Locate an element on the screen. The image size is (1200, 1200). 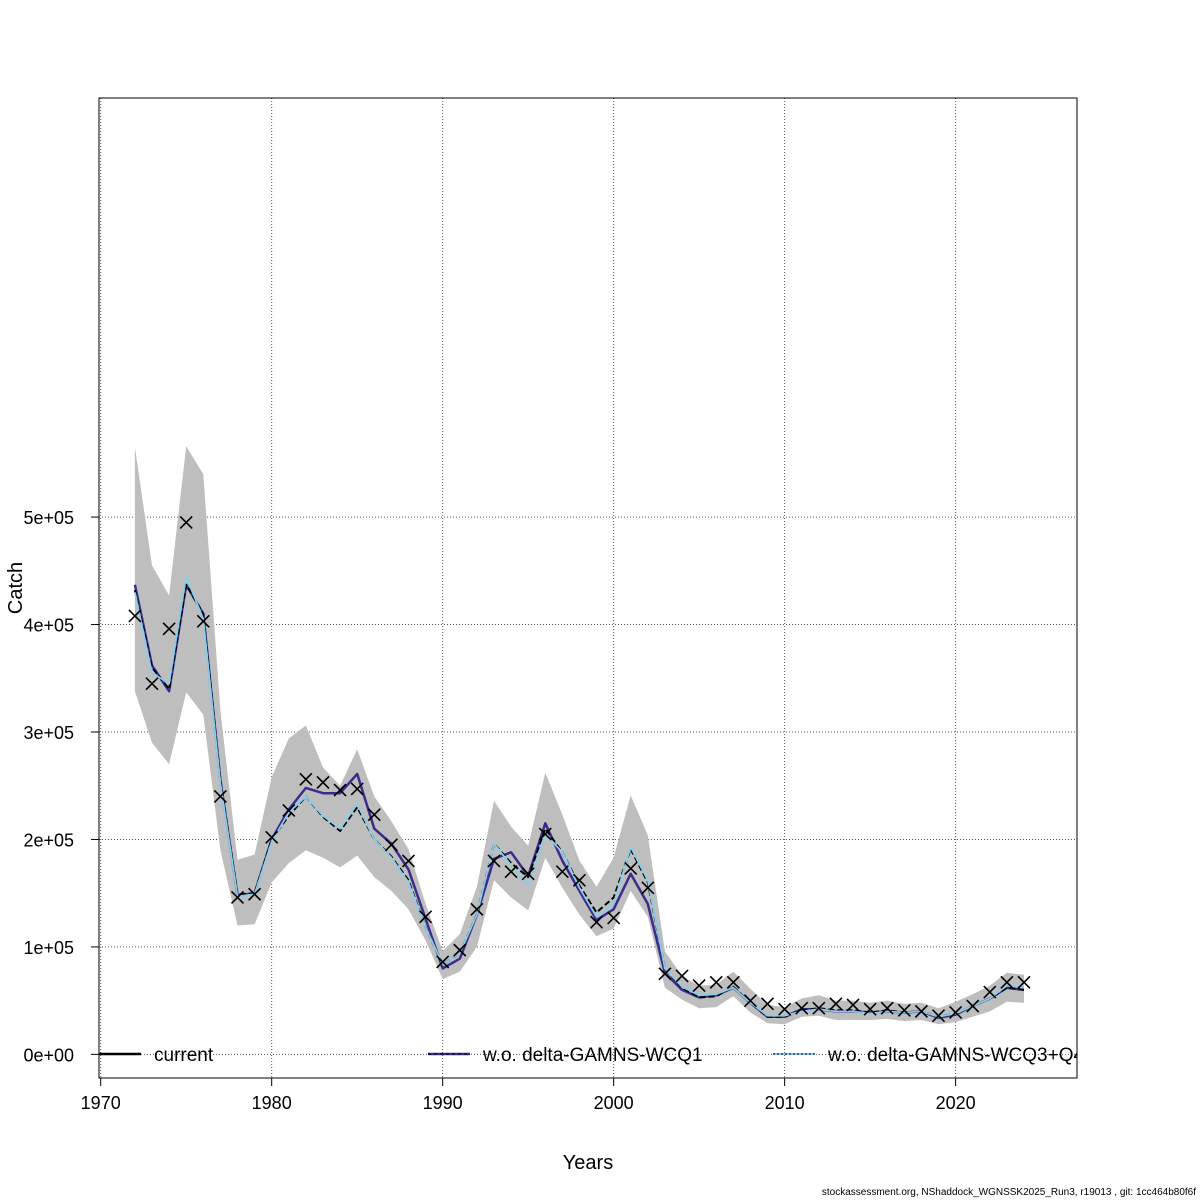
x-axis-title: Years is located at coordinates (588, 1163).